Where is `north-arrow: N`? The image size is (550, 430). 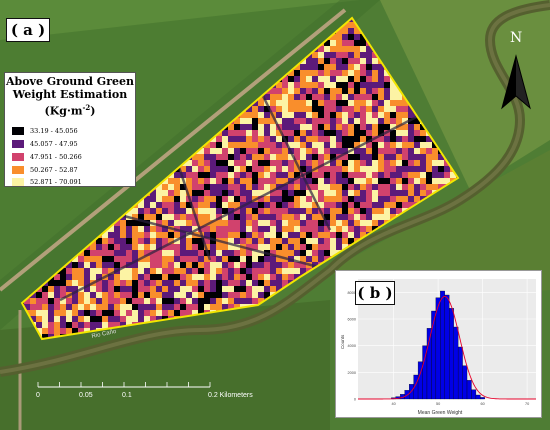 north-arrow: N is located at coordinates (516, 70).